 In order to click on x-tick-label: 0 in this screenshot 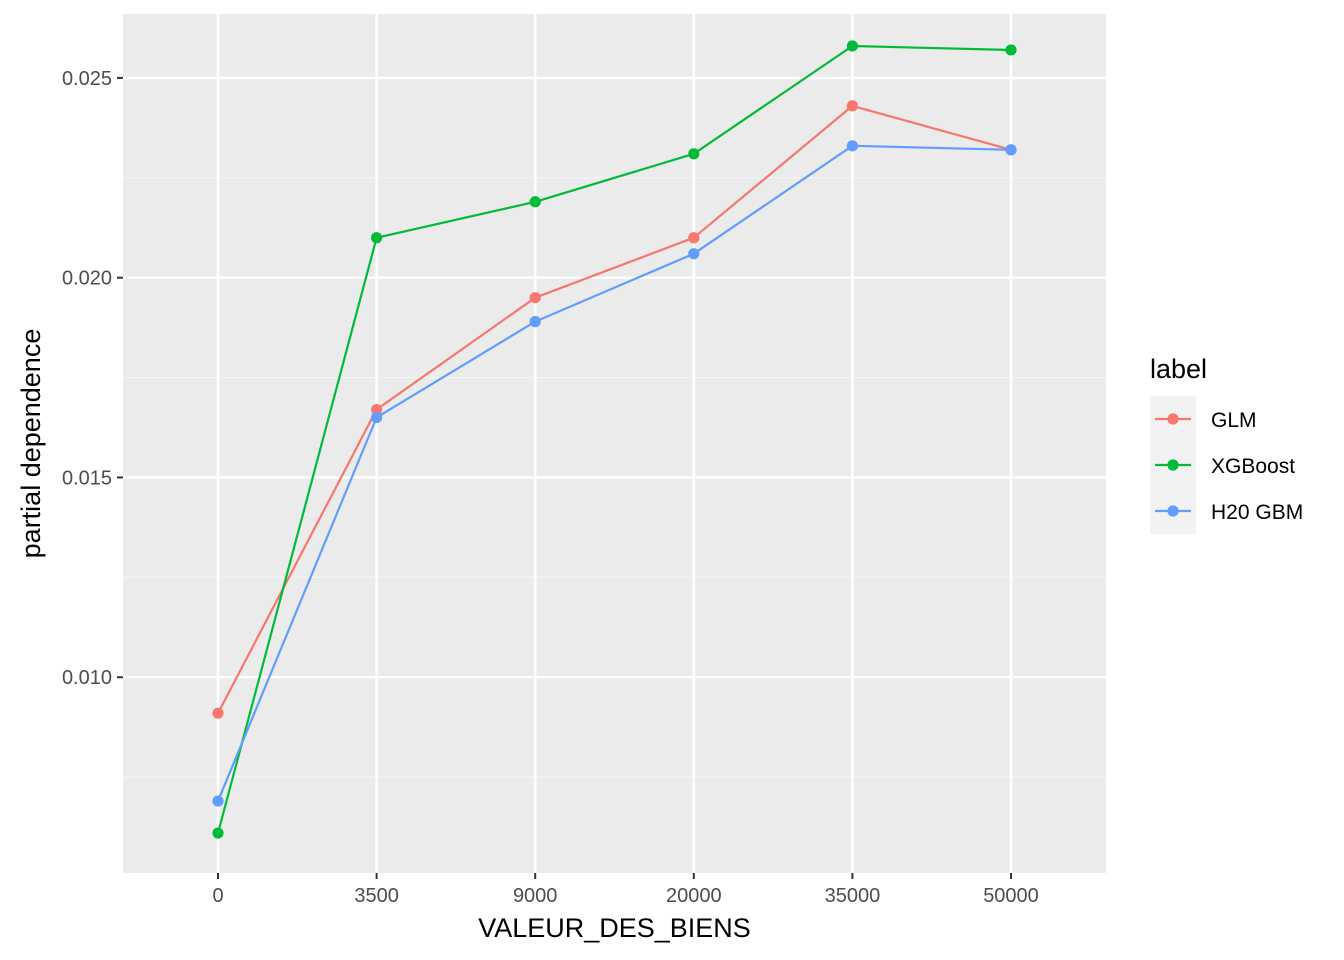, I will do `click(217, 896)`.